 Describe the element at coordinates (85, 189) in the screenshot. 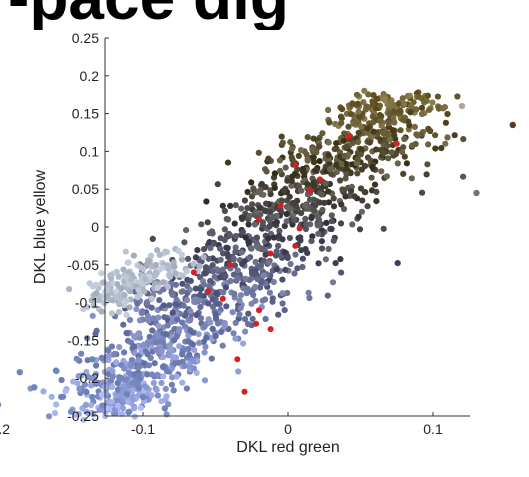

I see `y-tick-label: 0.05` at that location.